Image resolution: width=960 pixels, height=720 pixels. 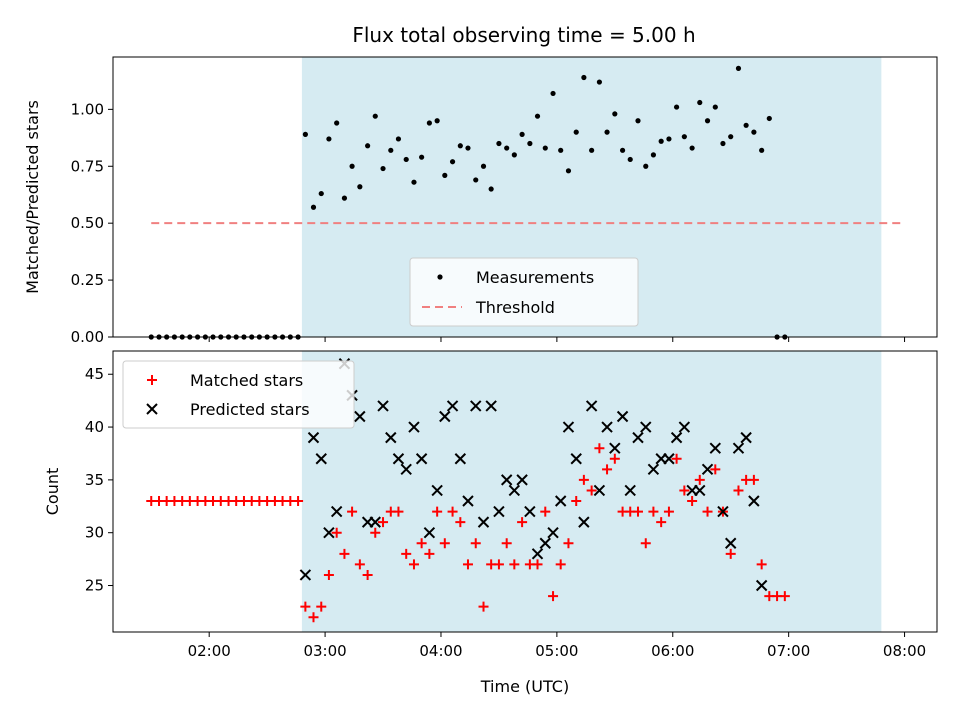 What do you see at coordinates (152, 409) in the screenshot?
I see `legend-predicted-marker` at bounding box center [152, 409].